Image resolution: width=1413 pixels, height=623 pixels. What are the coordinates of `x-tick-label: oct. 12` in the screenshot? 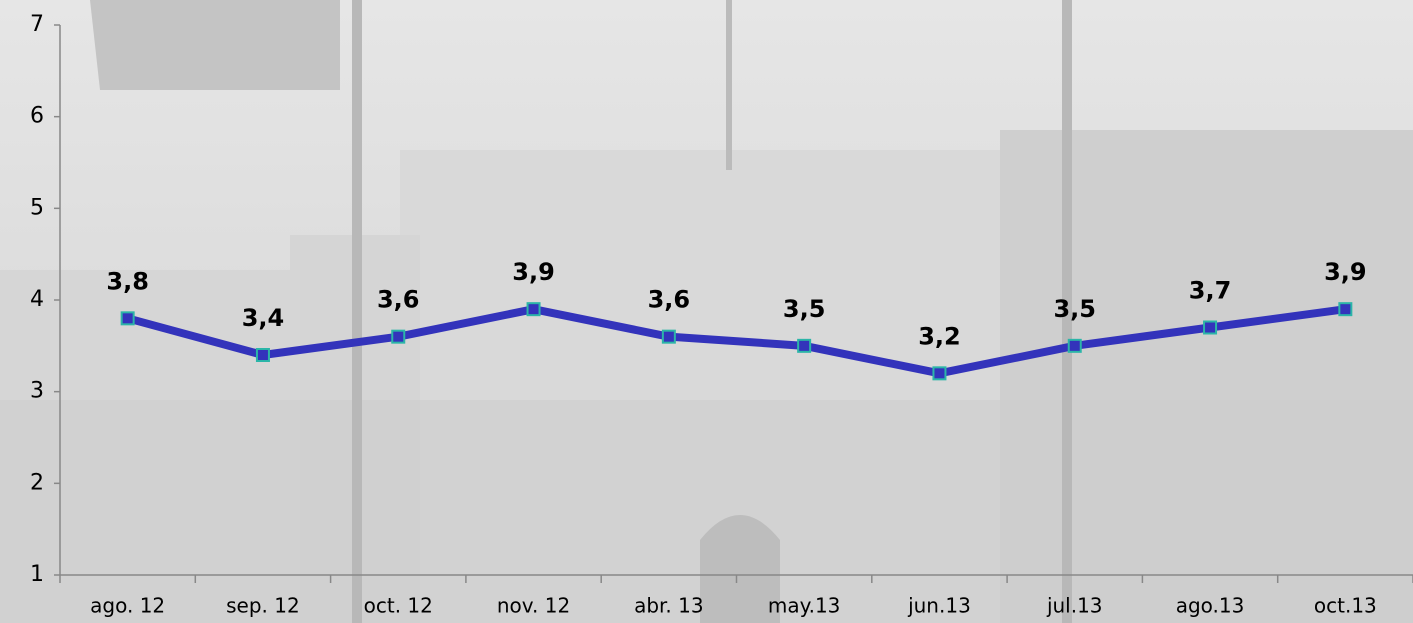 It's located at (398, 606).